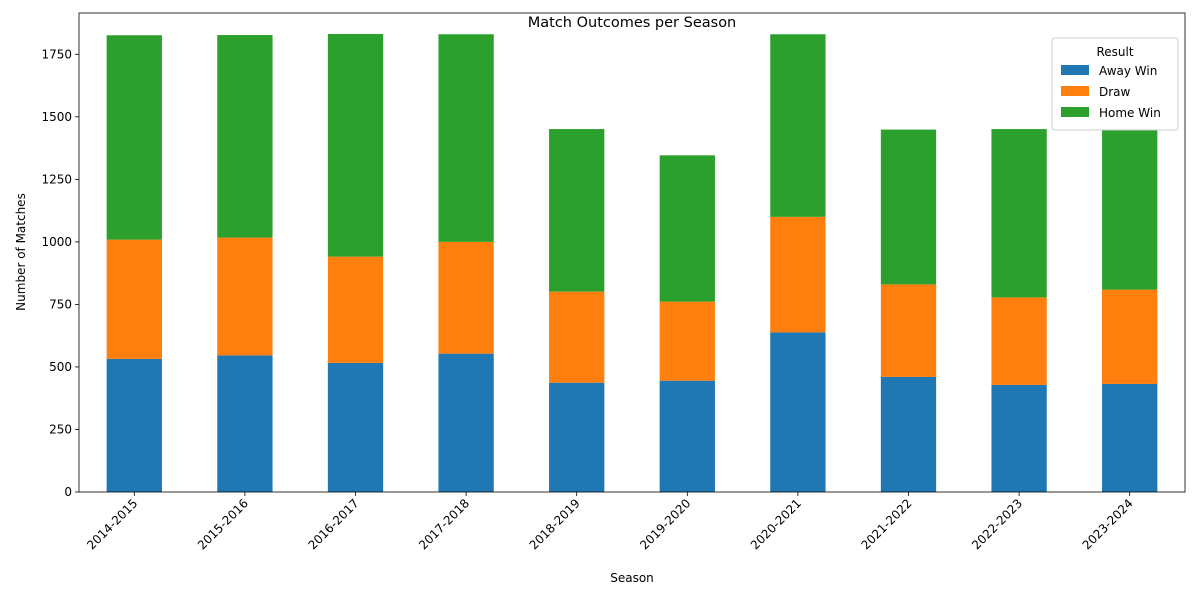 This screenshot has height=600, width=1200. I want to click on bar-away-win-2018-2019, so click(577, 437).